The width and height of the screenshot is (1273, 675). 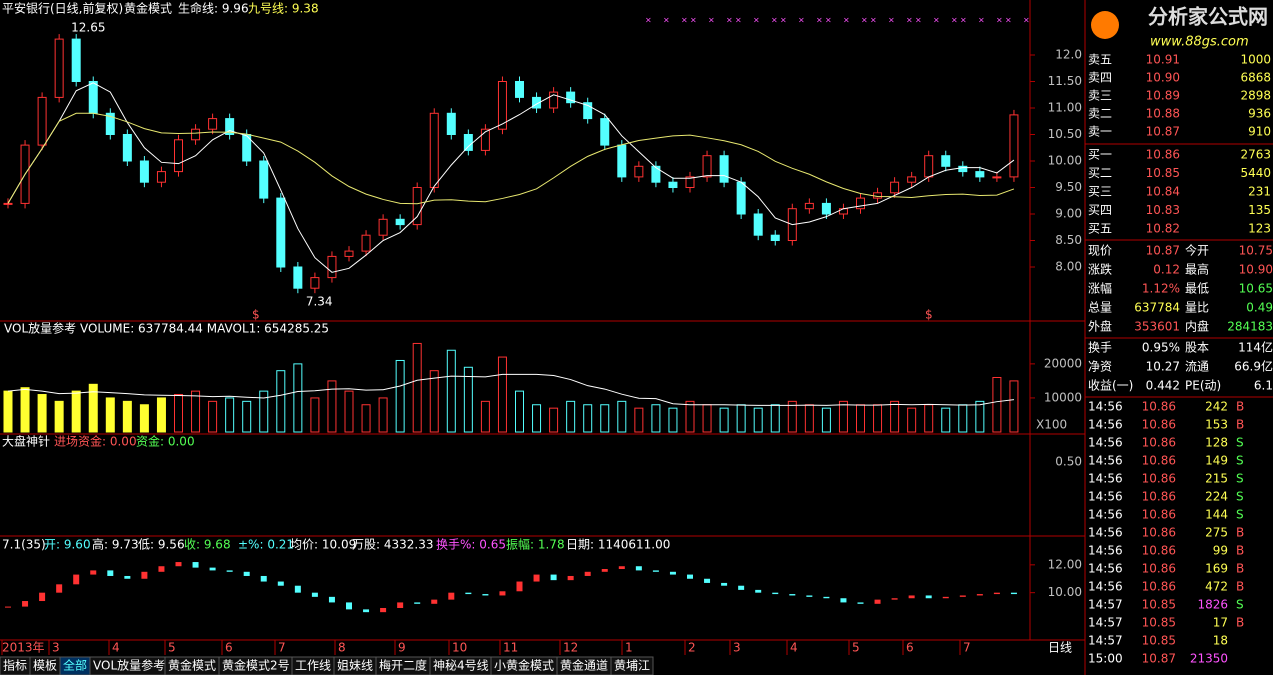 What do you see at coordinates (1216, 587) in the screenshot?
I see `trade-volume: 472` at bounding box center [1216, 587].